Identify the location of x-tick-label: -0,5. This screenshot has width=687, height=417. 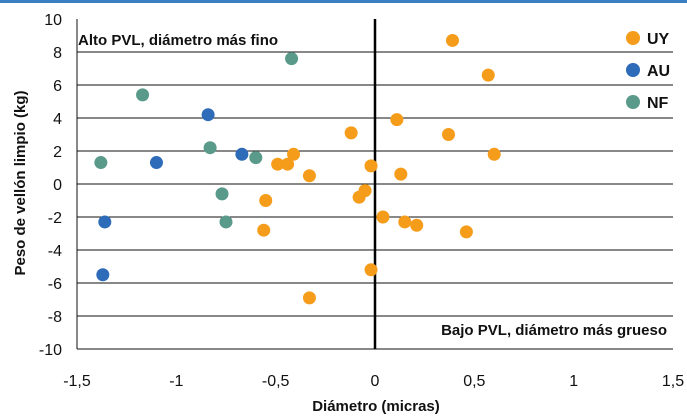
(276, 381).